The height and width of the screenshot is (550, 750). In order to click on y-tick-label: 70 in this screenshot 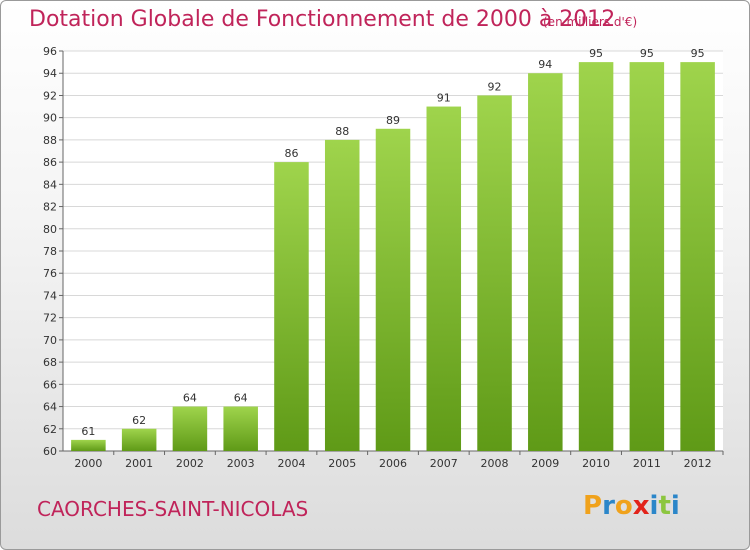, I will do `click(50, 340)`.